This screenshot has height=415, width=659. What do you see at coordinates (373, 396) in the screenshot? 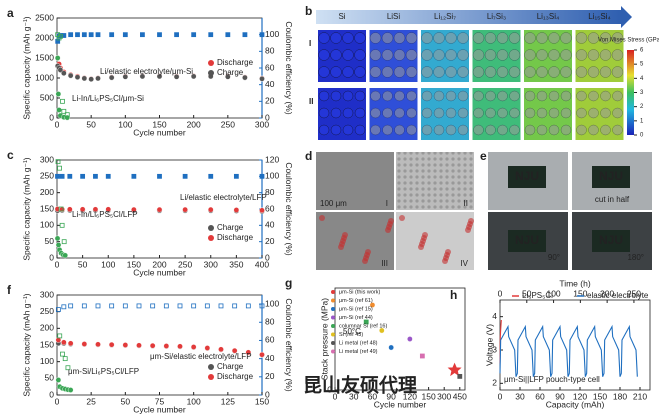
I see `x-tick-label: 60` at bounding box center [373, 396].